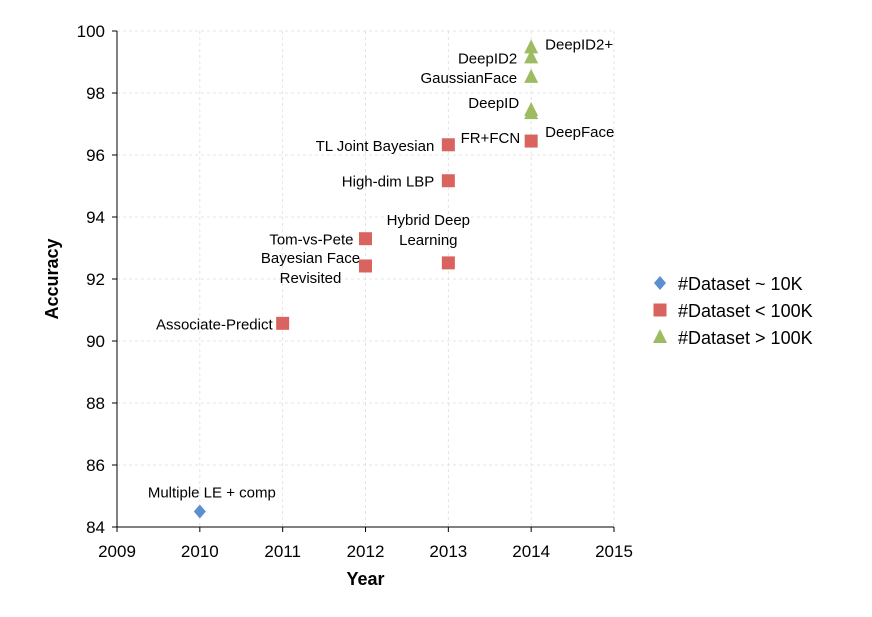 The image size is (872, 617). Describe the element at coordinates (579, 132) in the screenshot. I see `point-label: DeepFace` at that location.